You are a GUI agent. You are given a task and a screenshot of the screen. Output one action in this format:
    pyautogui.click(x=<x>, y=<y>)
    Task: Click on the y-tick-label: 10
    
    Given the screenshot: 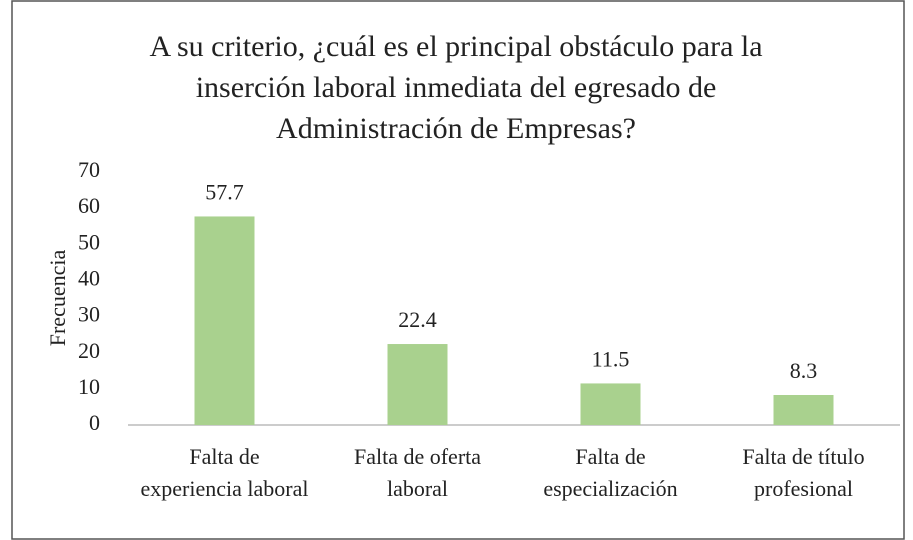 What is the action you would take?
    pyautogui.click(x=89, y=386)
    